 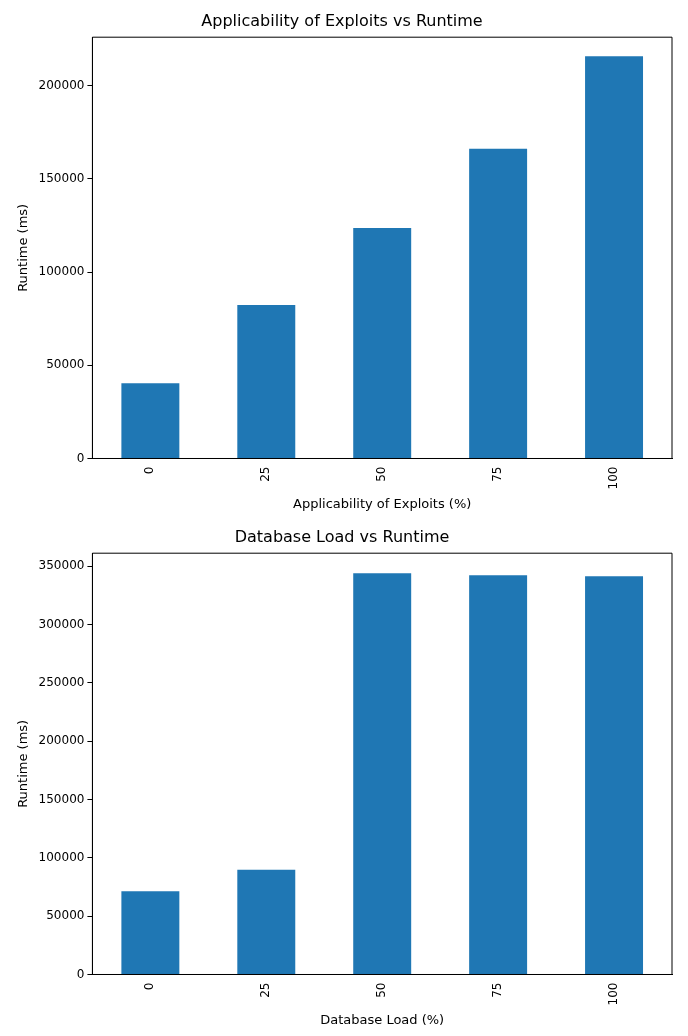 I want to click on y-tick-label: 350000, so click(x=61, y=565).